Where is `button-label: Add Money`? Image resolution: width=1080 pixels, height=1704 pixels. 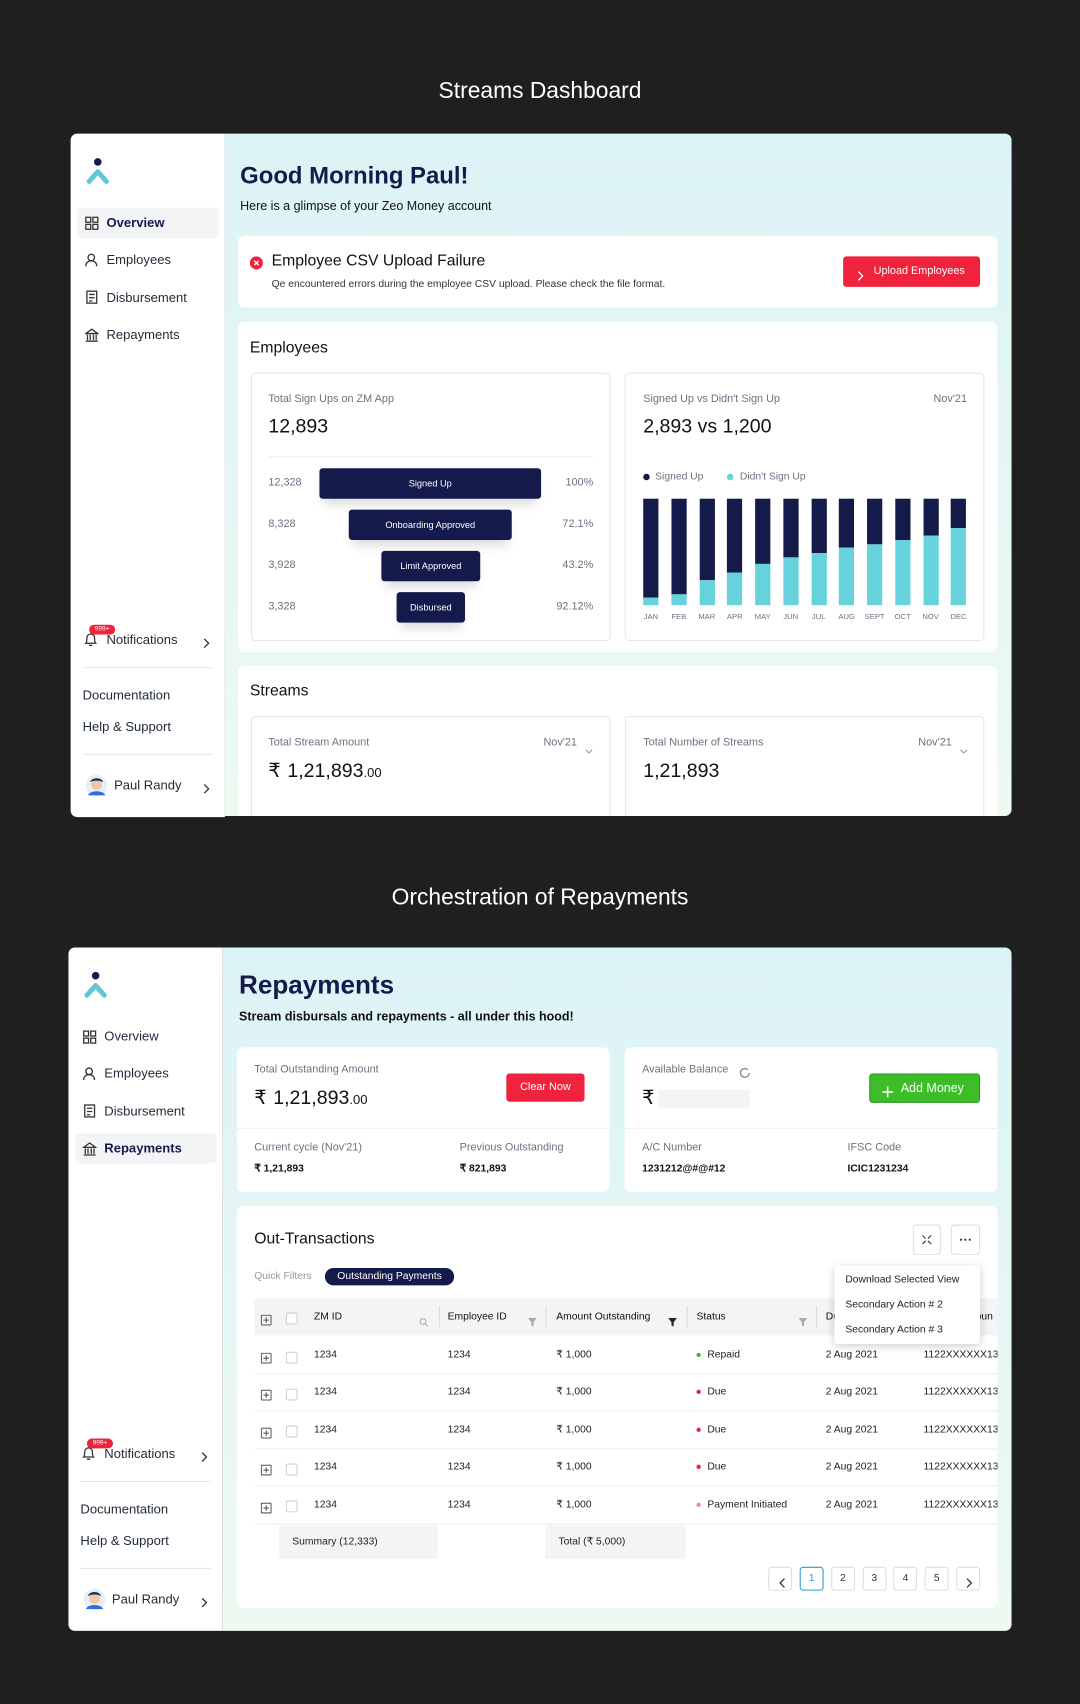 button-label: Add Money is located at coordinates (932, 1088).